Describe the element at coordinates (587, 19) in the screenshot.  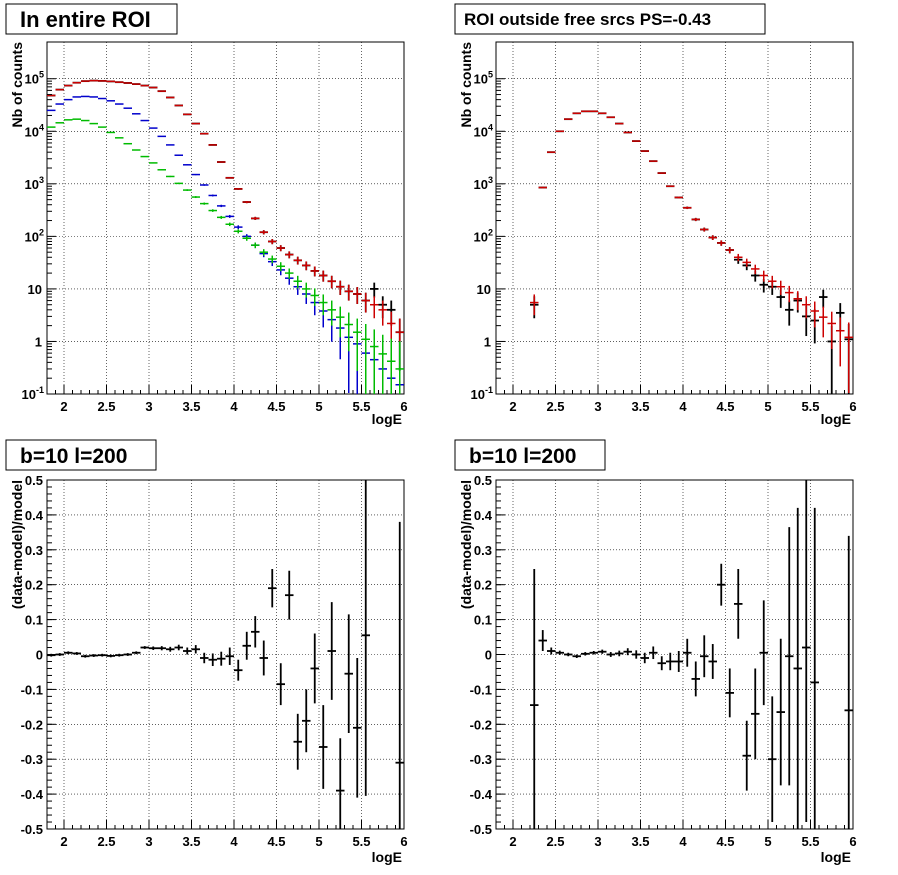
I see `chart-title: ROI outside free srcs PS=-0.43` at that location.